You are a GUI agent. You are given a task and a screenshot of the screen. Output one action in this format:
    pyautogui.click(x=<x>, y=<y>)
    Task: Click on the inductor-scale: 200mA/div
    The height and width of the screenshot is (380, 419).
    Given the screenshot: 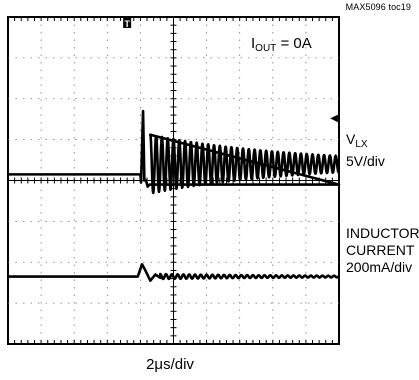 What is the action you would take?
    pyautogui.click(x=379, y=267)
    